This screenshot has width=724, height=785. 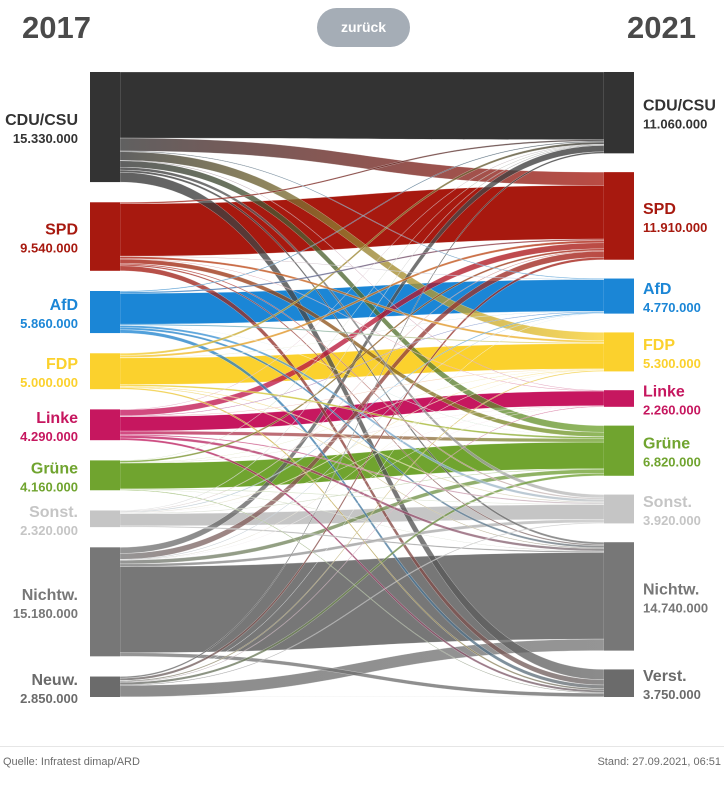 I want to click on value-2021-verst: 3.750.000, so click(x=672, y=694).